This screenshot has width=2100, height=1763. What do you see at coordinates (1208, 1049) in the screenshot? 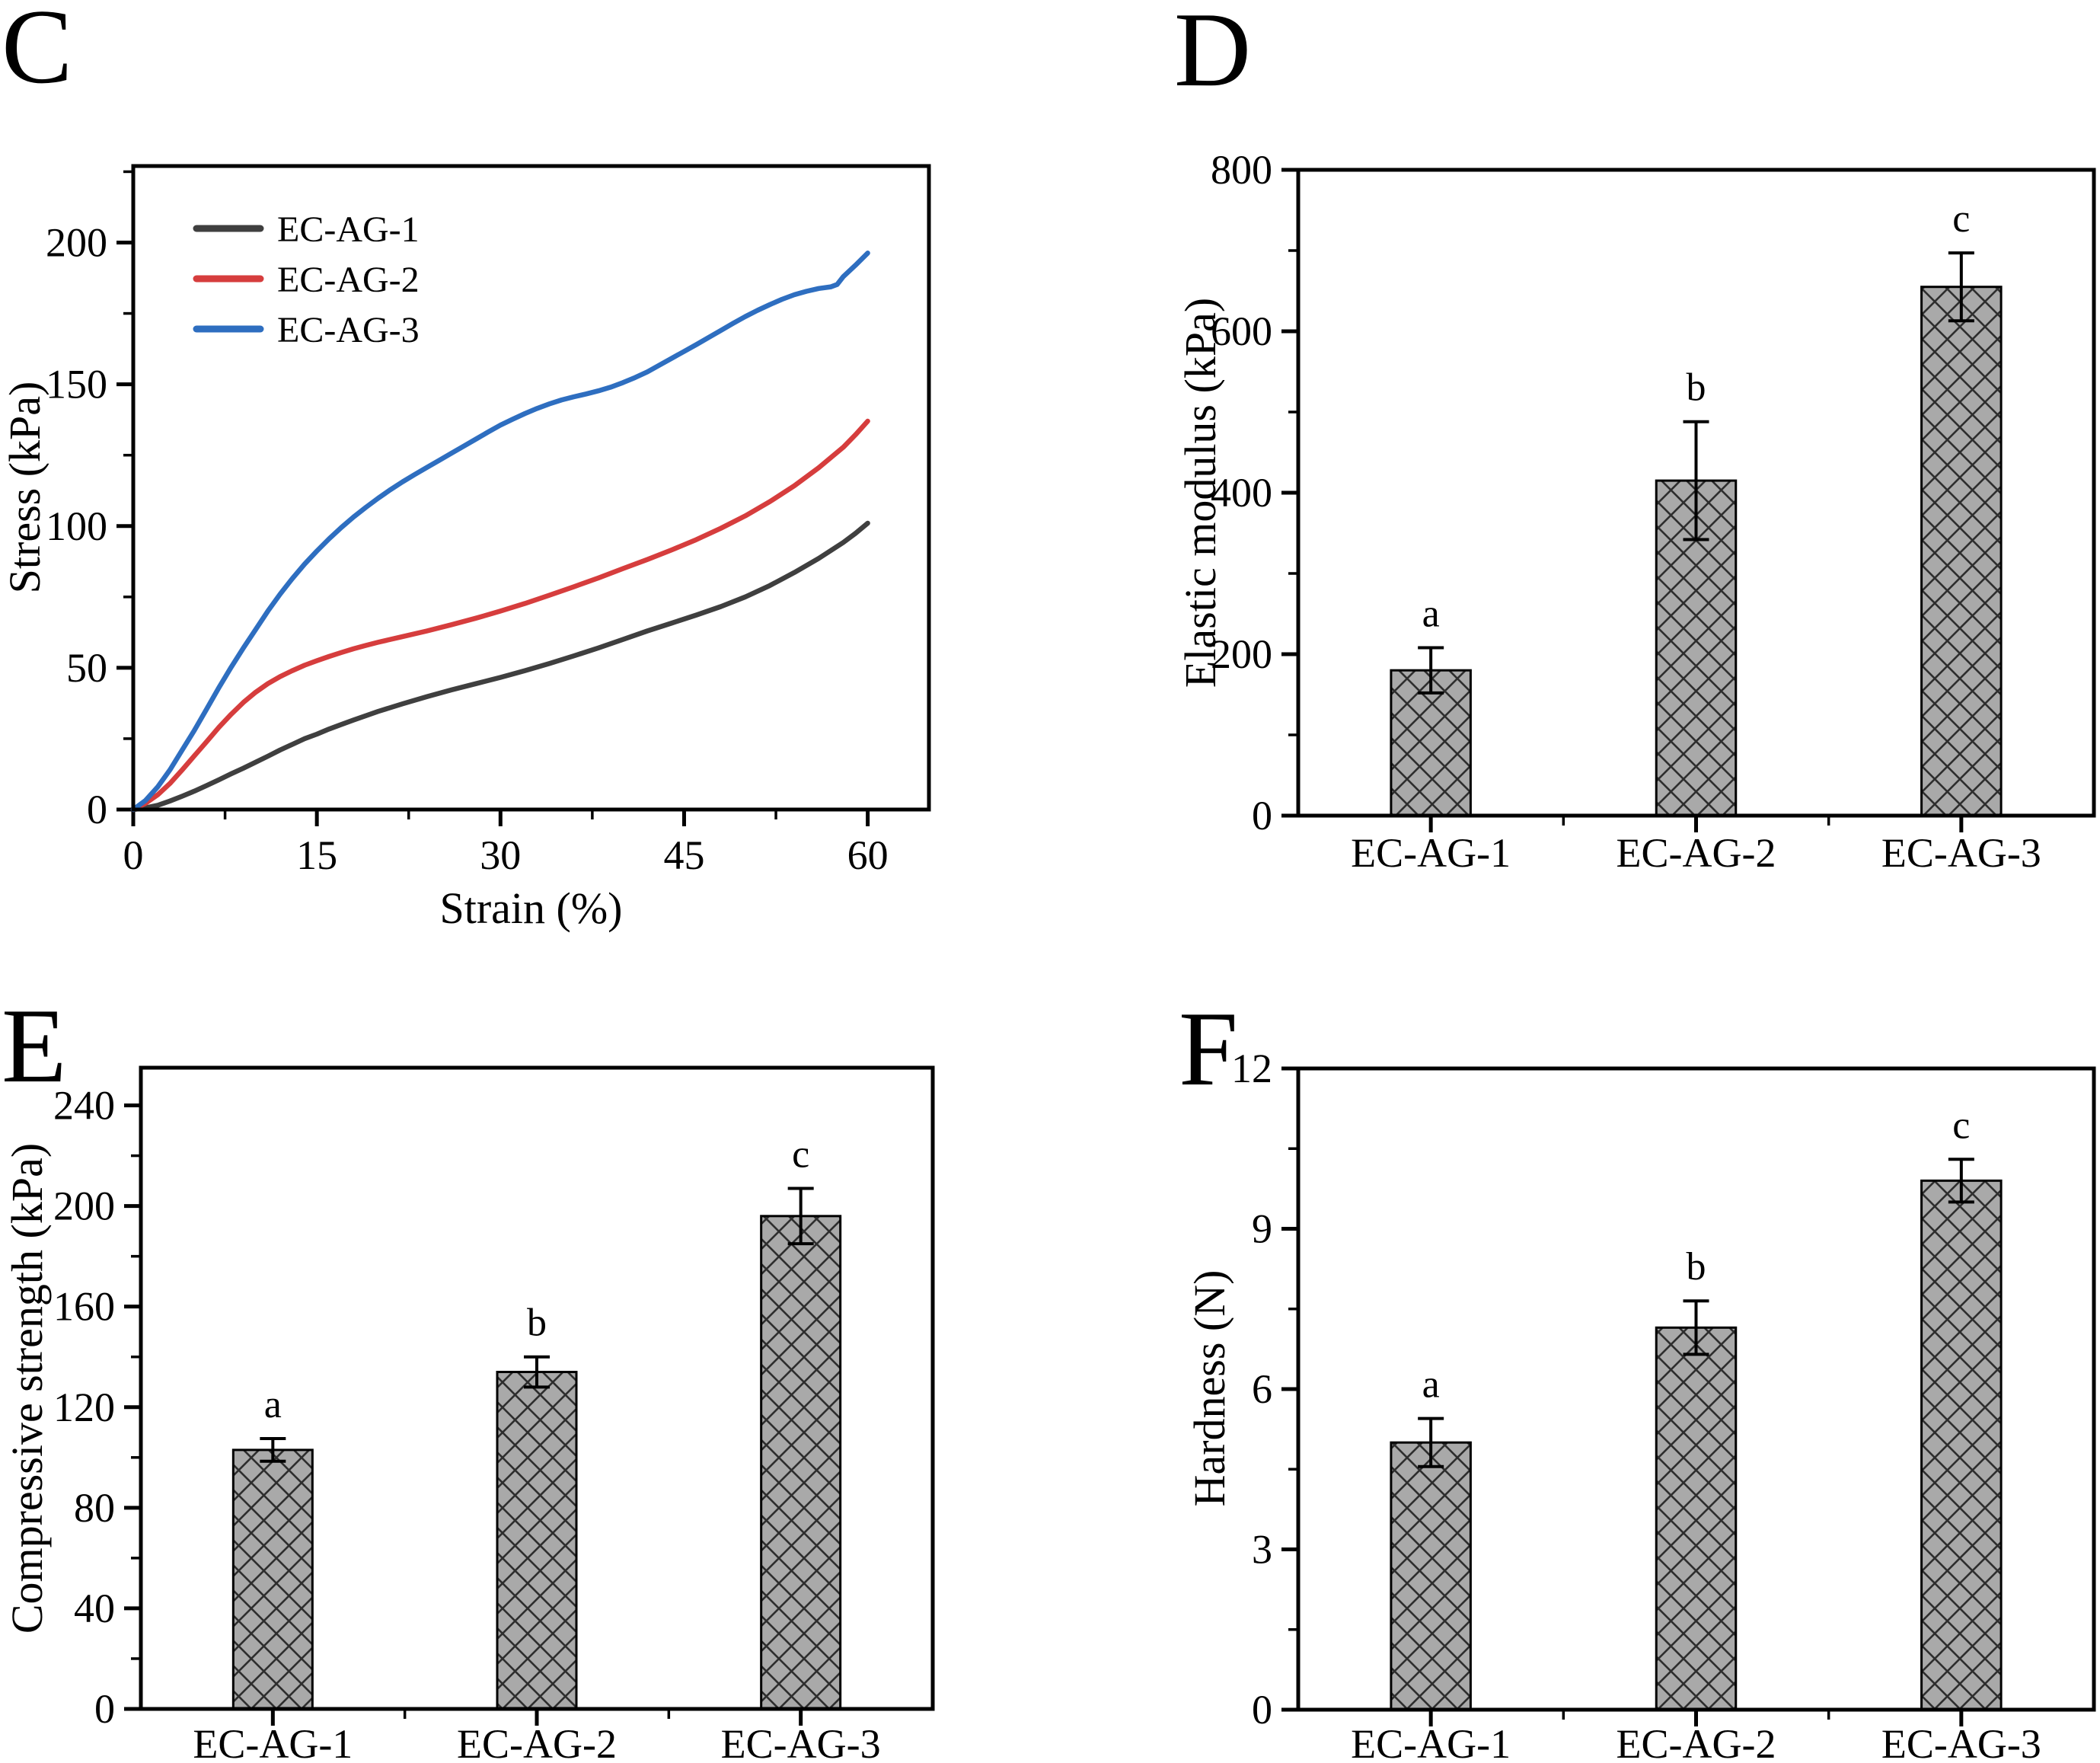
I see `panel-label-F: F` at bounding box center [1208, 1049].